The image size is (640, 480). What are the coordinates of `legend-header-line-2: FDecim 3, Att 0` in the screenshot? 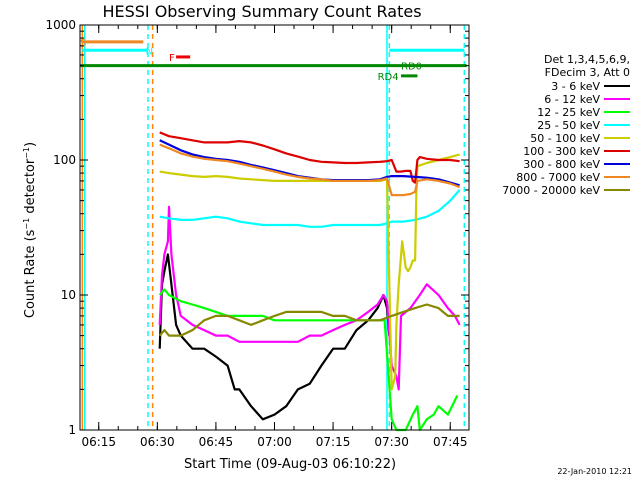 It's located at (587, 72).